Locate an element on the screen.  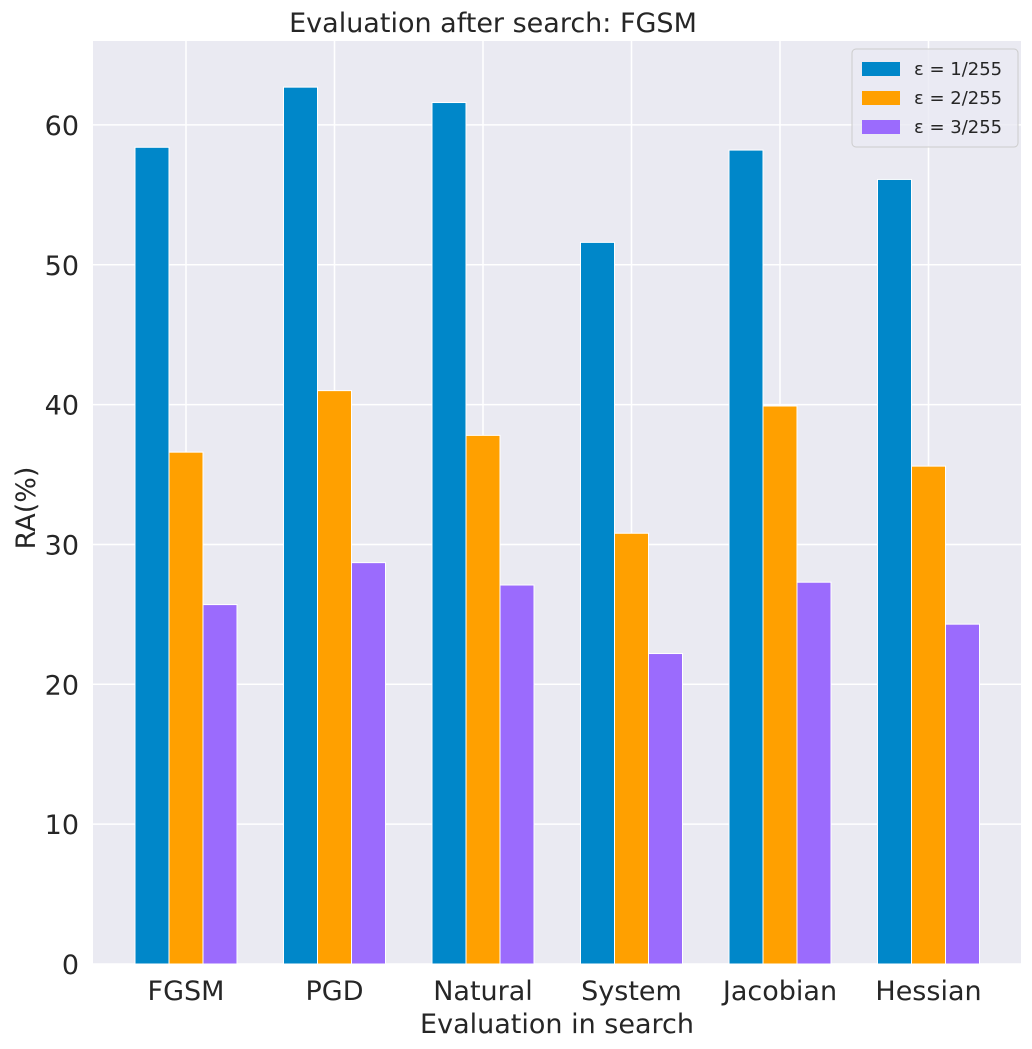
bar-series-3-system is located at coordinates (665, 809).